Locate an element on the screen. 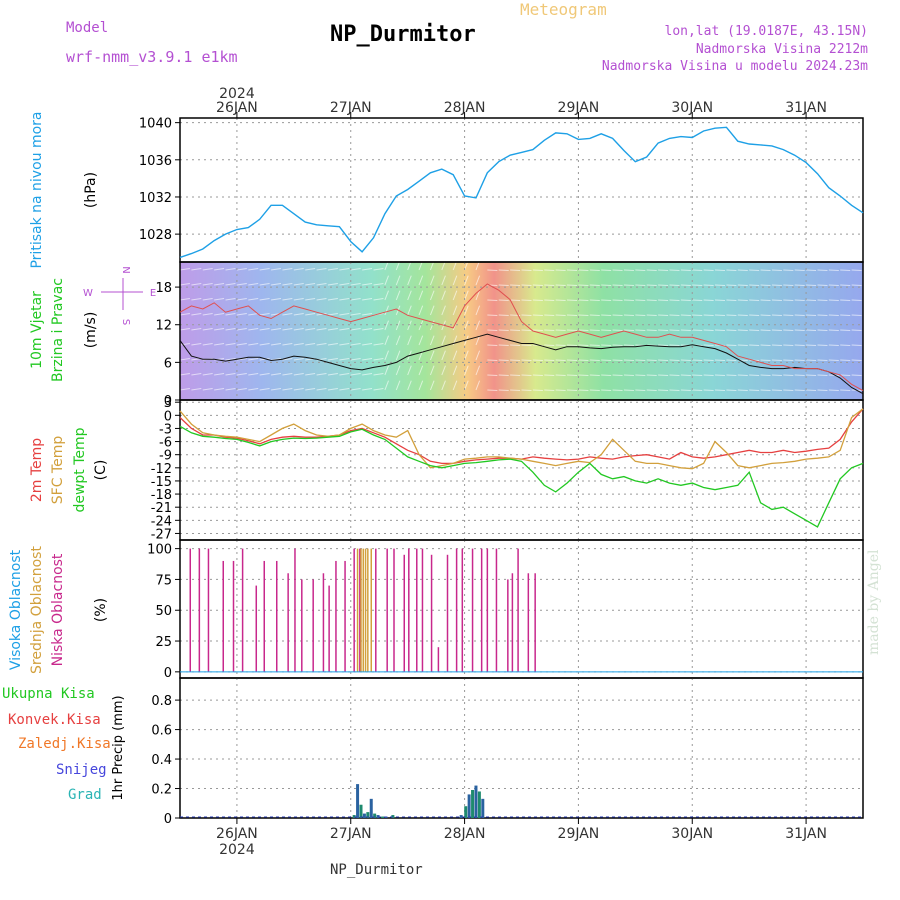 This screenshot has width=900, height=900. y-tick-label: 50 is located at coordinates (163, 611).